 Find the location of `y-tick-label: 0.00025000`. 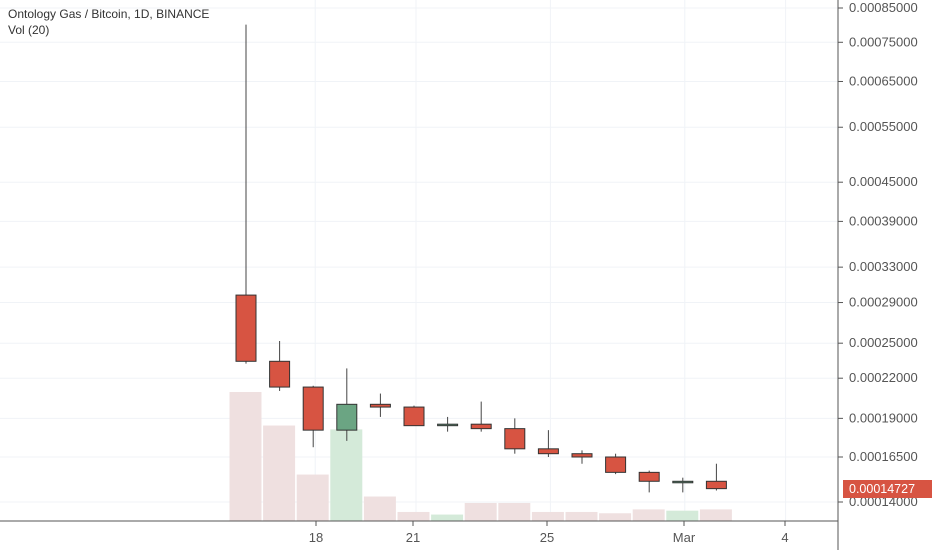

y-tick-label: 0.00025000 is located at coordinates (883, 342).